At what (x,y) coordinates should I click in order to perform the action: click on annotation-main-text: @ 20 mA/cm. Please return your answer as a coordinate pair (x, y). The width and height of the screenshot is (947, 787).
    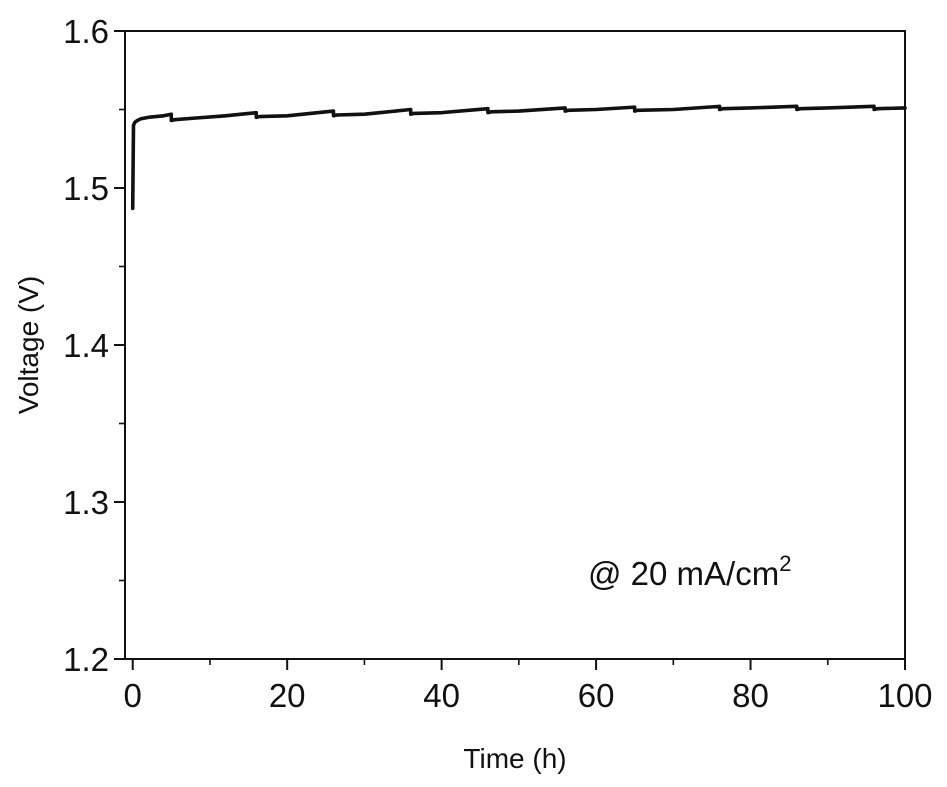
    Looking at the image, I should click on (683, 573).